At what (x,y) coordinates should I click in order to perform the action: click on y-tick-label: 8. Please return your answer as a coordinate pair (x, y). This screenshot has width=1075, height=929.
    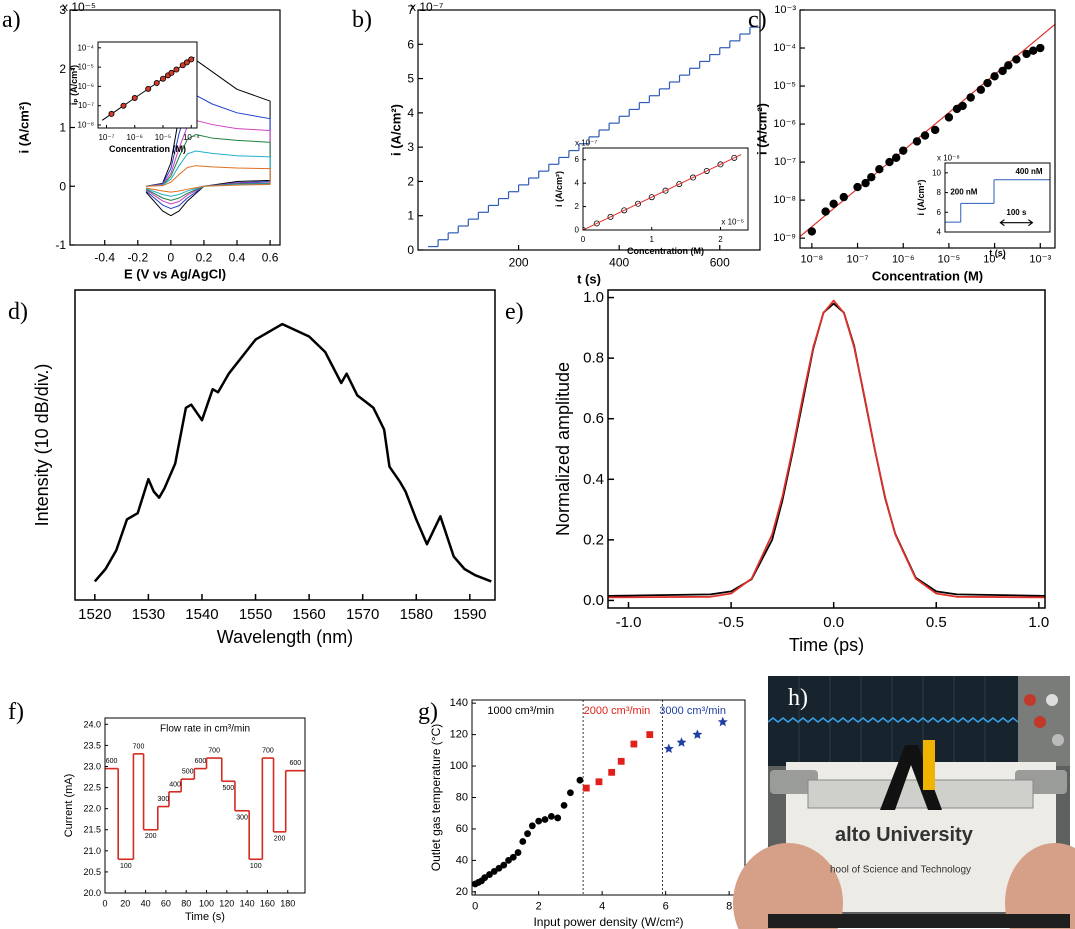
    Looking at the image, I should click on (939, 192).